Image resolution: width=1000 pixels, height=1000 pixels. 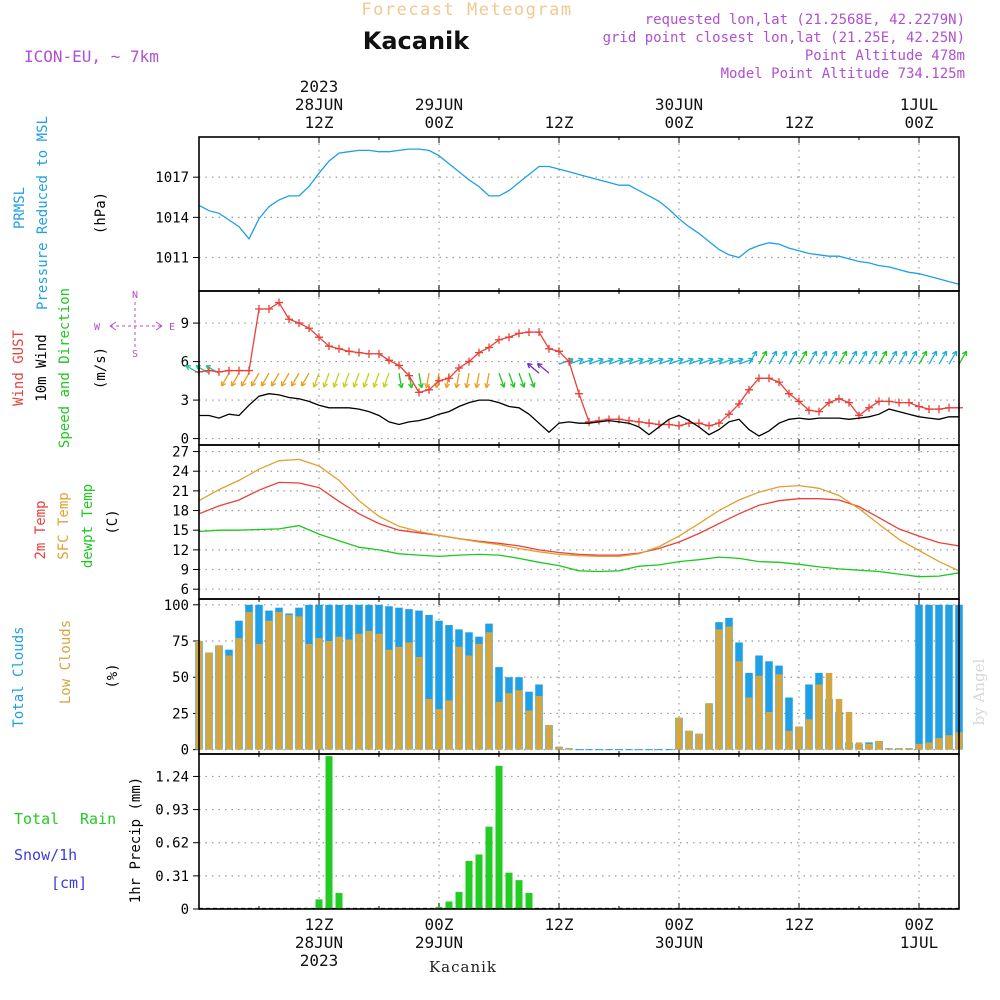 What do you see at coordinates (679, 104) in the screenshot?
I see `top-time-label: 30JUN` at bounding box center [679, 104].